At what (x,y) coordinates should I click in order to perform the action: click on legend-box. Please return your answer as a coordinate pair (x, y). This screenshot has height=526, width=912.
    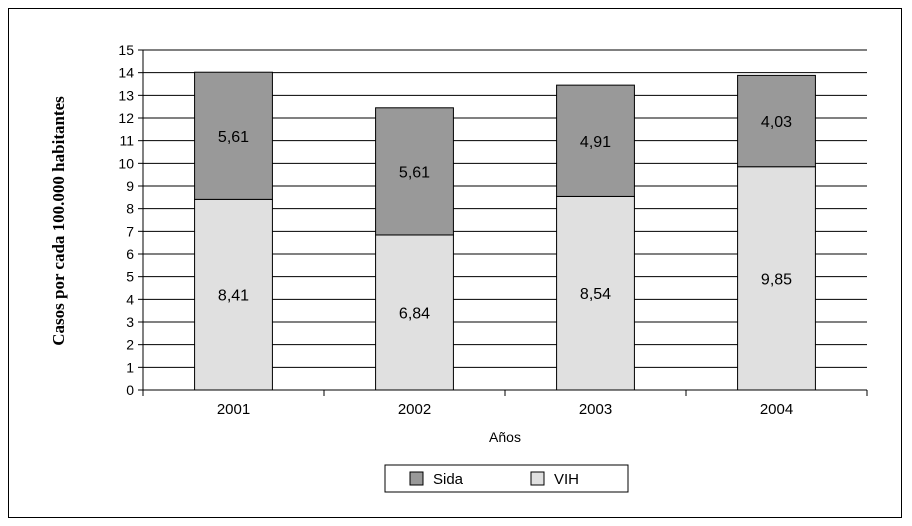
    Looking at the image, I should click on (506, 478).